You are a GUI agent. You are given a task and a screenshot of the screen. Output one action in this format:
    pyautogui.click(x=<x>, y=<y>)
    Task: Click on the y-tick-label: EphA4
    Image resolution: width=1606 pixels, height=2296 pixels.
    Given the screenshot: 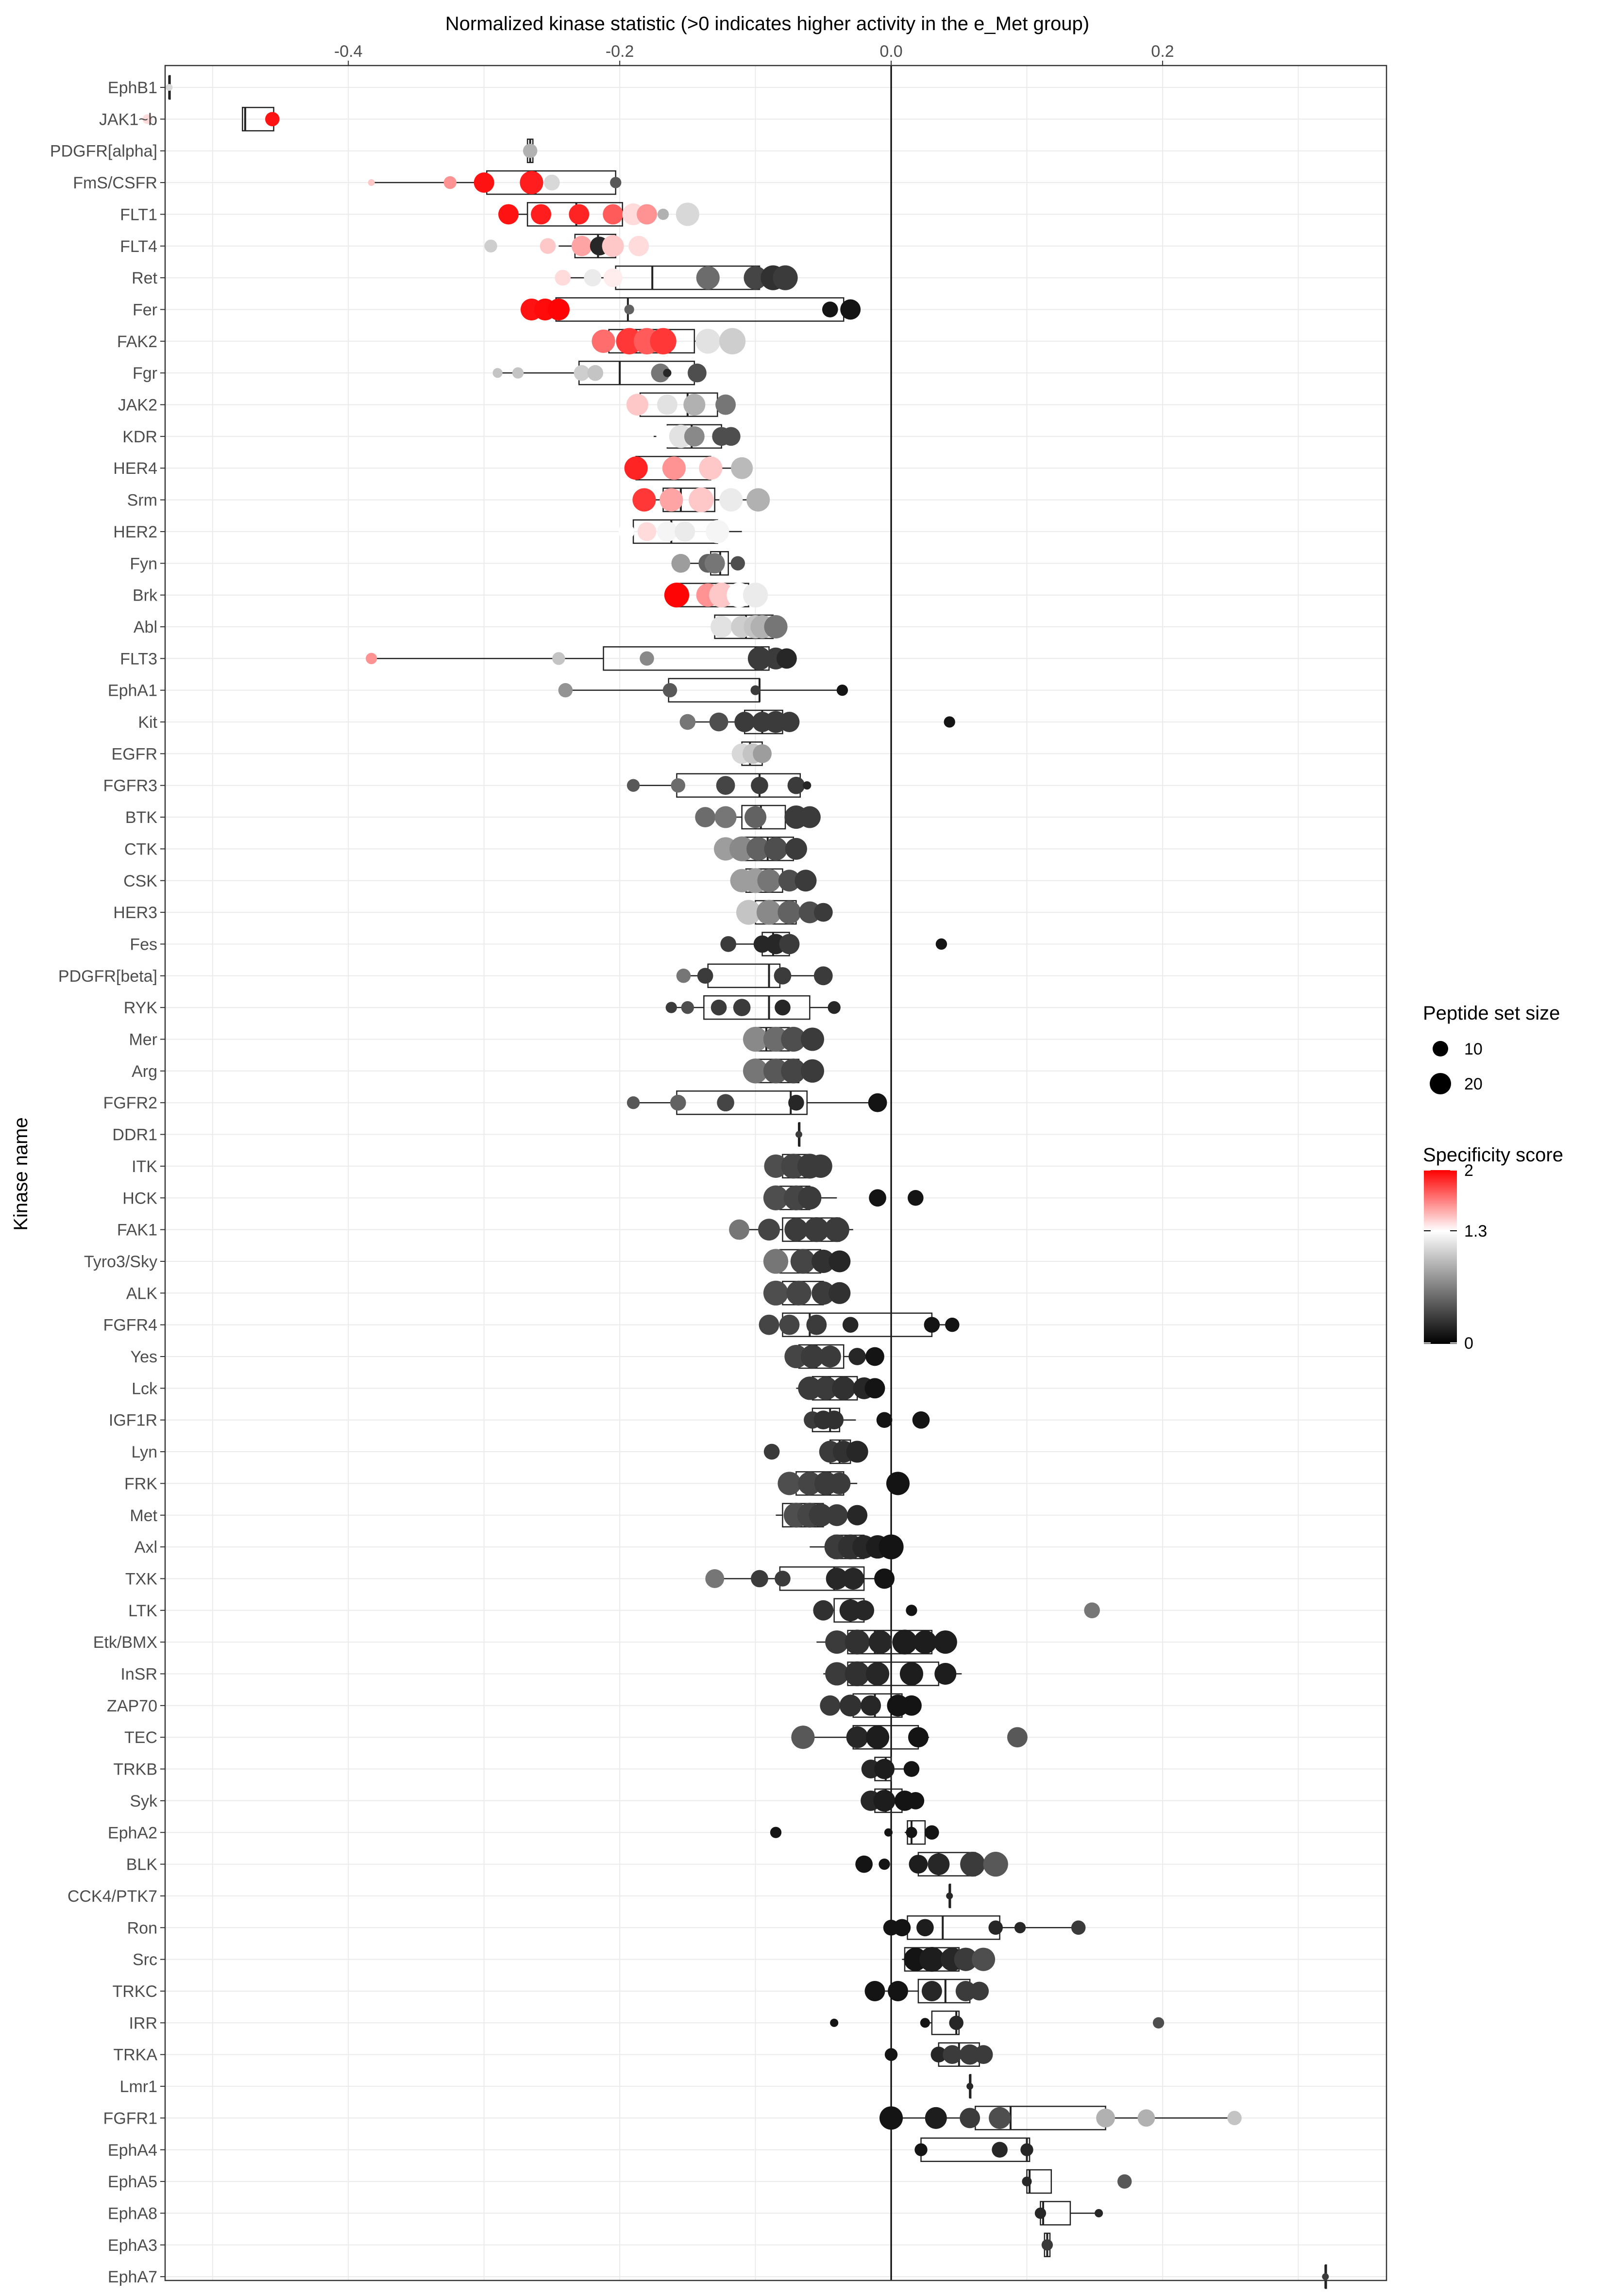 What is the action you would take?
    pyautogui.click(x=132, y=2150)
    